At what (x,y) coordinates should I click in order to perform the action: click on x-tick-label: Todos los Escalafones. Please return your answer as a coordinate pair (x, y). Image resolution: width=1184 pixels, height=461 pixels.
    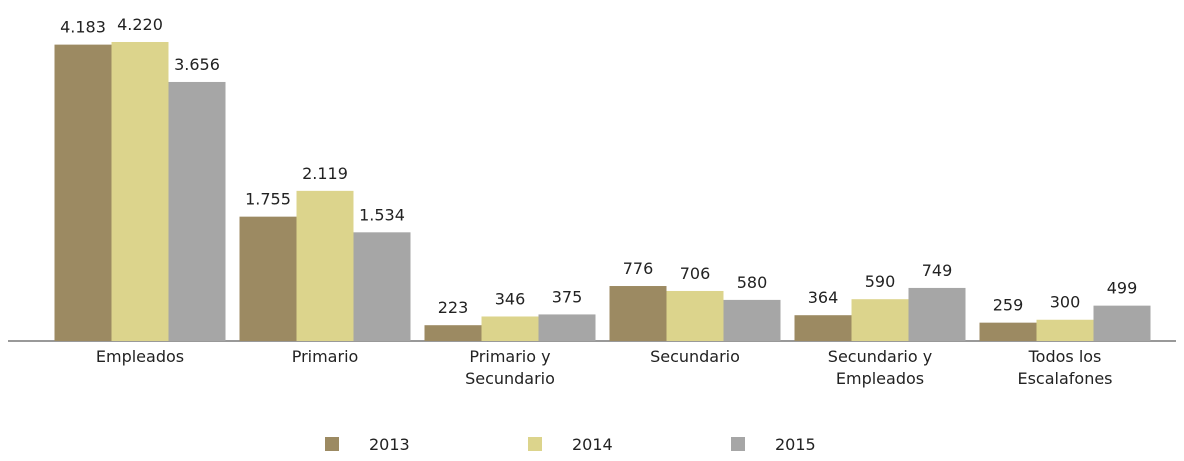
    Looking at the image, I should click on (1065, 367).